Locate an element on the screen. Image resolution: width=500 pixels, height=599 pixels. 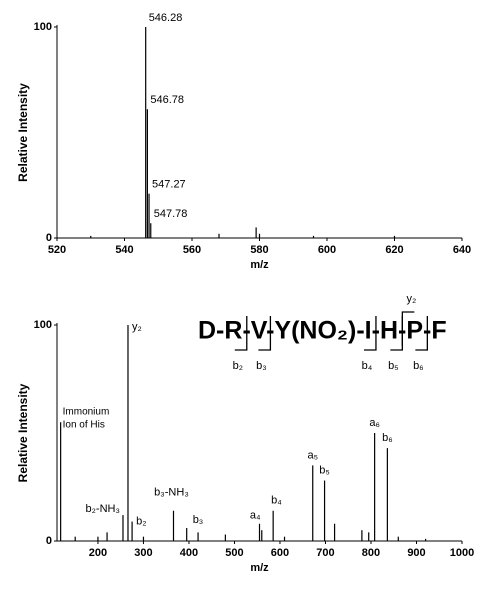
peak-label: b₅ is located at coordinates (324, 470).